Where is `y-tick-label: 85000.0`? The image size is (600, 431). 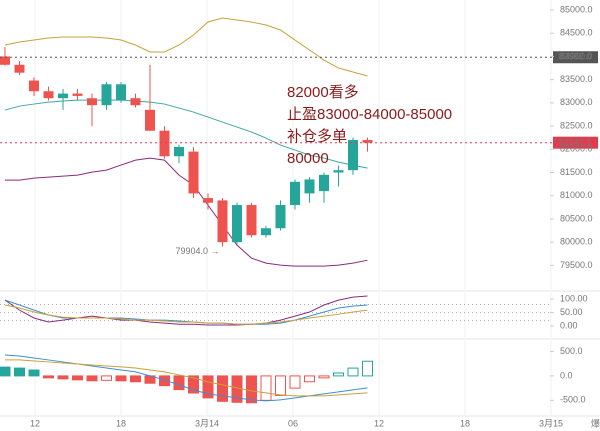 y-tick-label: 85000.0 is located at coordinates (576, 9).